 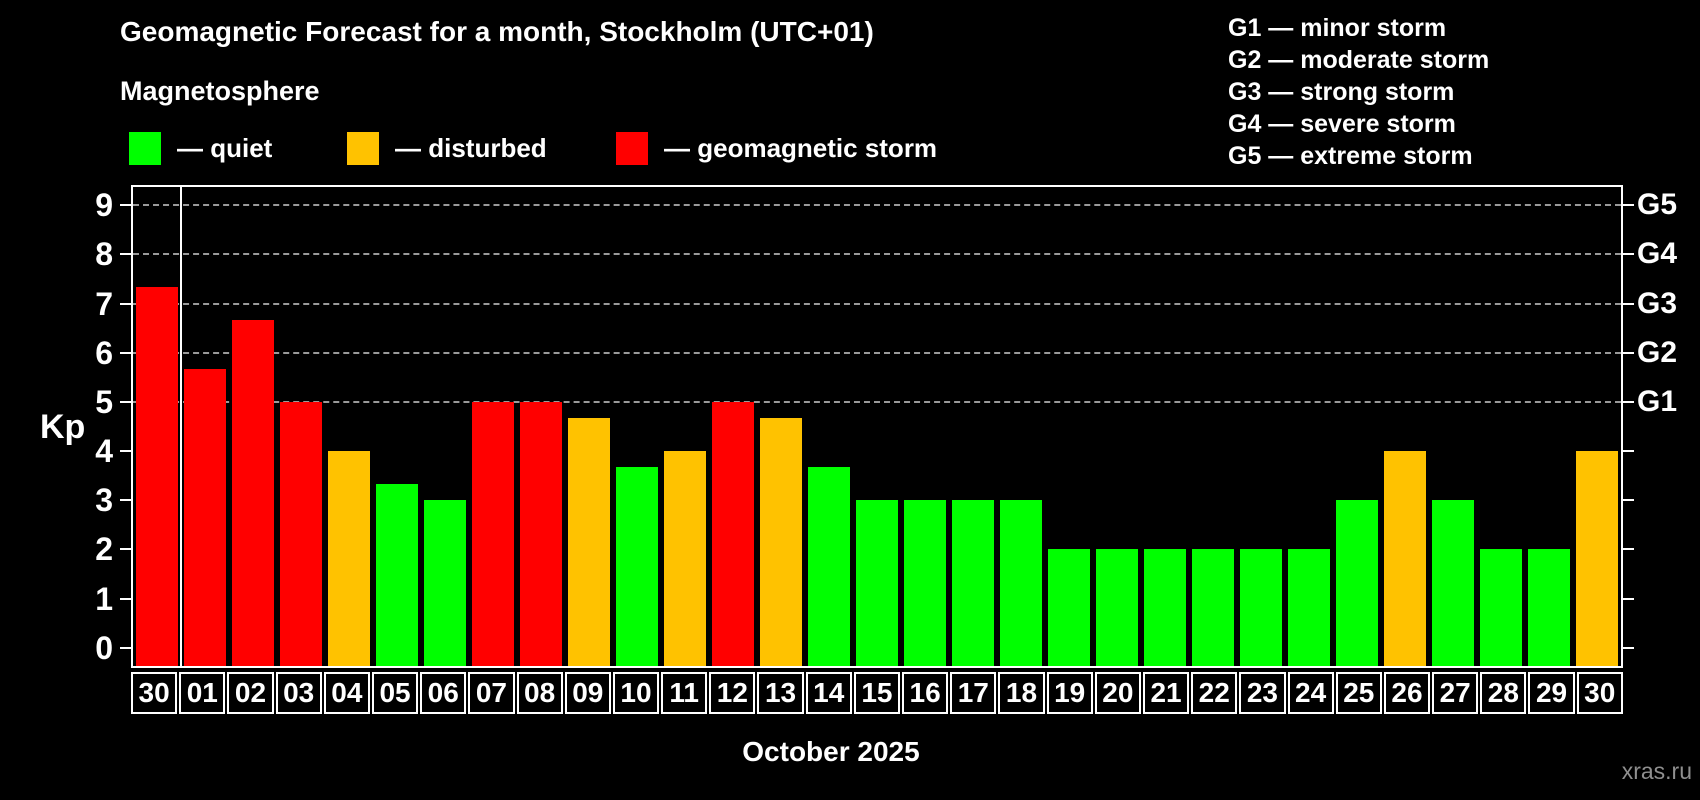 I want to click on day-label-10: 10, so click(x=636, y=693).